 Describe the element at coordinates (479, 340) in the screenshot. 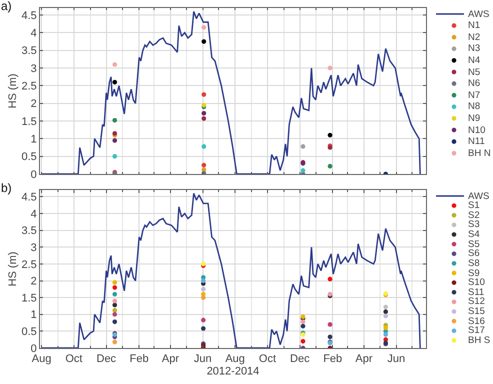

I see `legend-label: BH S` at that location.